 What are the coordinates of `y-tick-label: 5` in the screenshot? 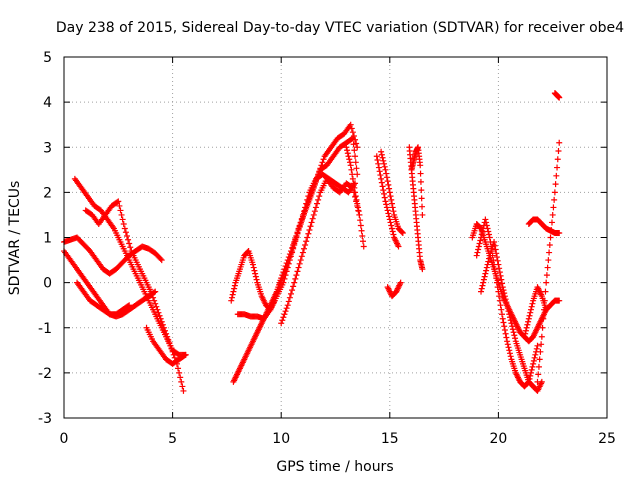 It's located at (47, 58).